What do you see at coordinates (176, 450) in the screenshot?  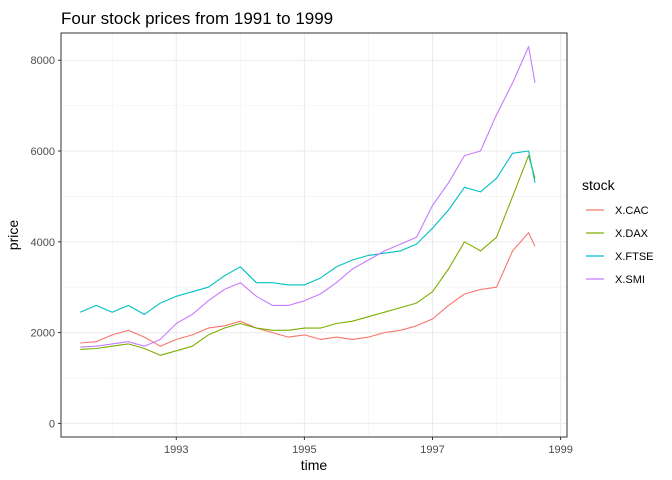 I see `x-tick-label: 1993` at bounding box center [176, 450].